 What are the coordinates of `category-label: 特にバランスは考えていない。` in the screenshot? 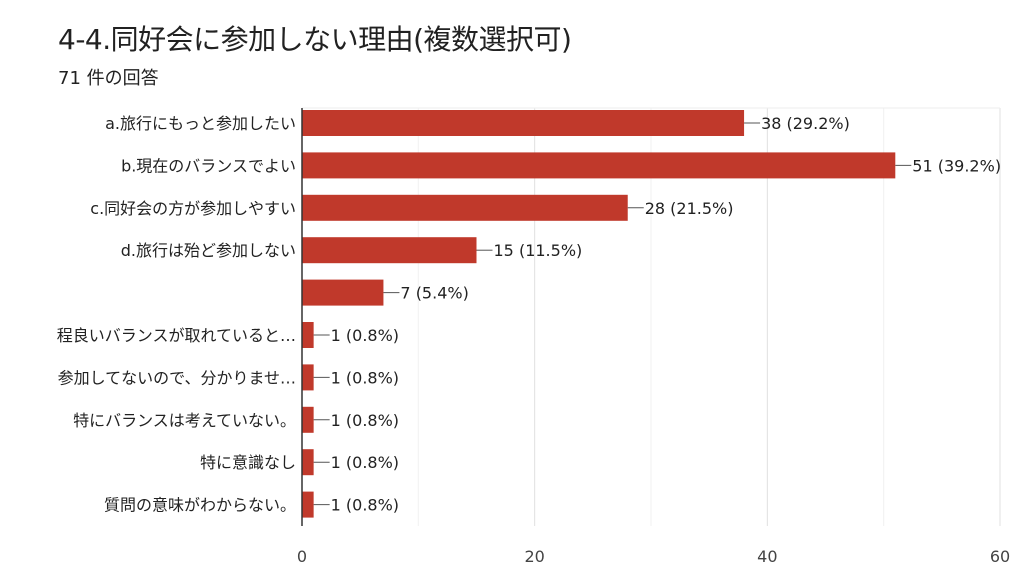 It's located at (184, 420).